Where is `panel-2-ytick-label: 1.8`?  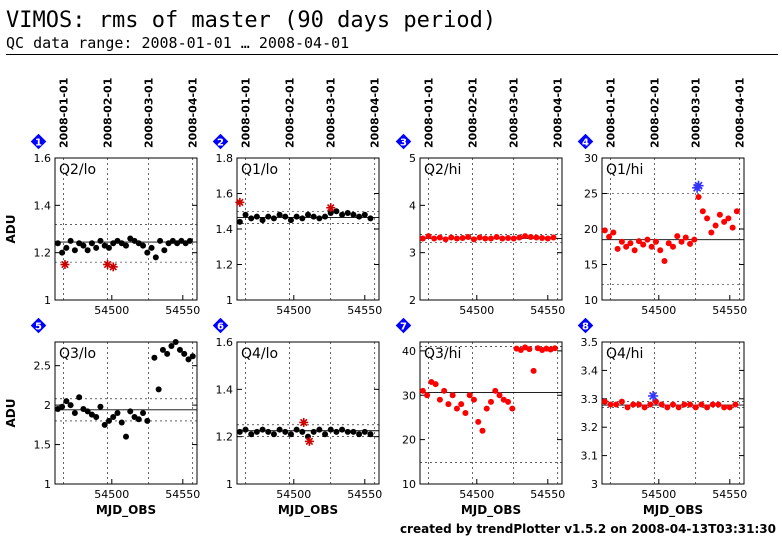
panel-2-ytick-label: 1.8 is located at coordinates (225, 158).